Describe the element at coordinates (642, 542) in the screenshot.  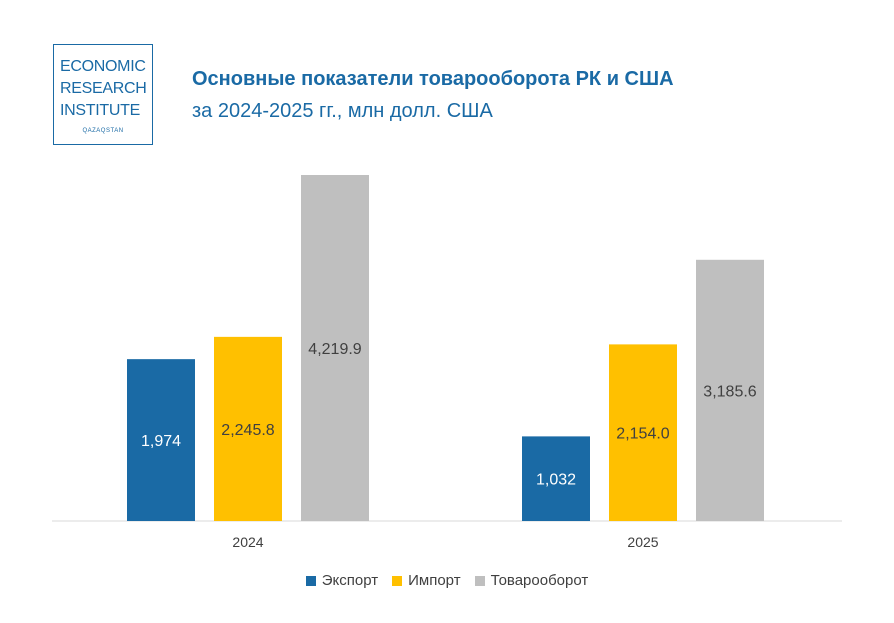
I see `x-tick-label-2025: 2025` at that location.